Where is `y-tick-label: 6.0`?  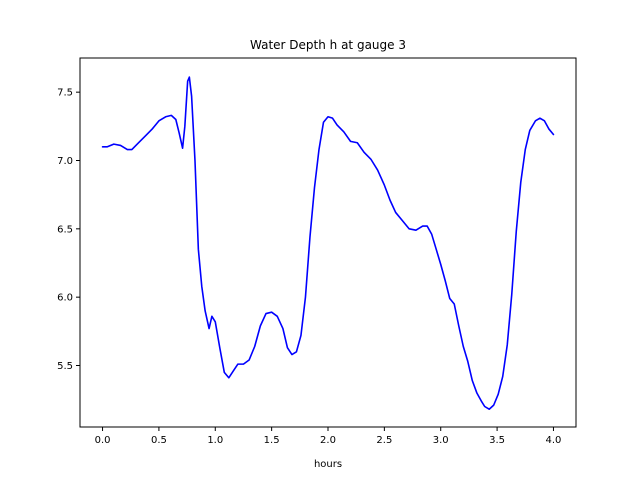
y-tick-label: 6.0 is located at coordinates (65, 298).